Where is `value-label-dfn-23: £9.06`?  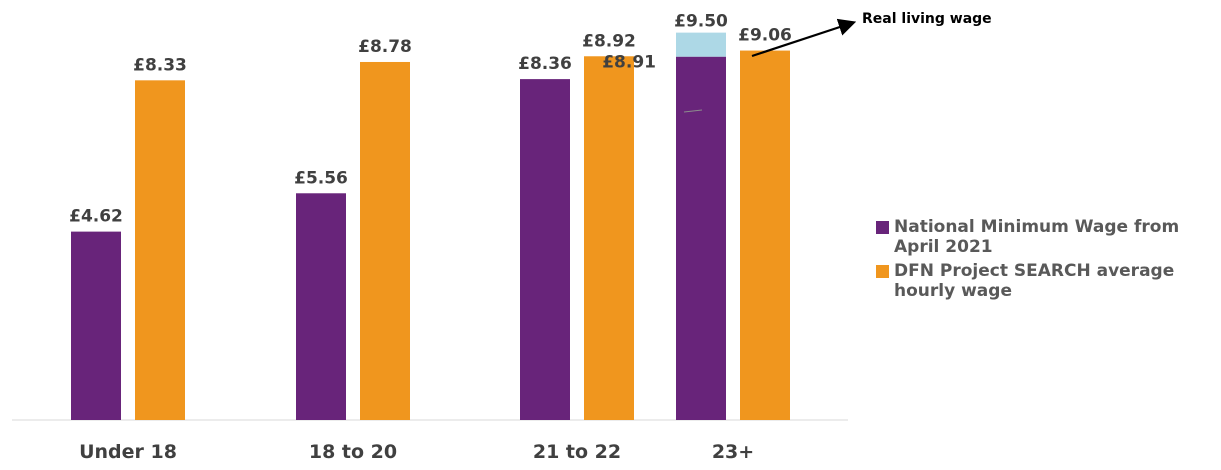
value-label-dfn-23: £9.06 is located at coordinates (765, 36).